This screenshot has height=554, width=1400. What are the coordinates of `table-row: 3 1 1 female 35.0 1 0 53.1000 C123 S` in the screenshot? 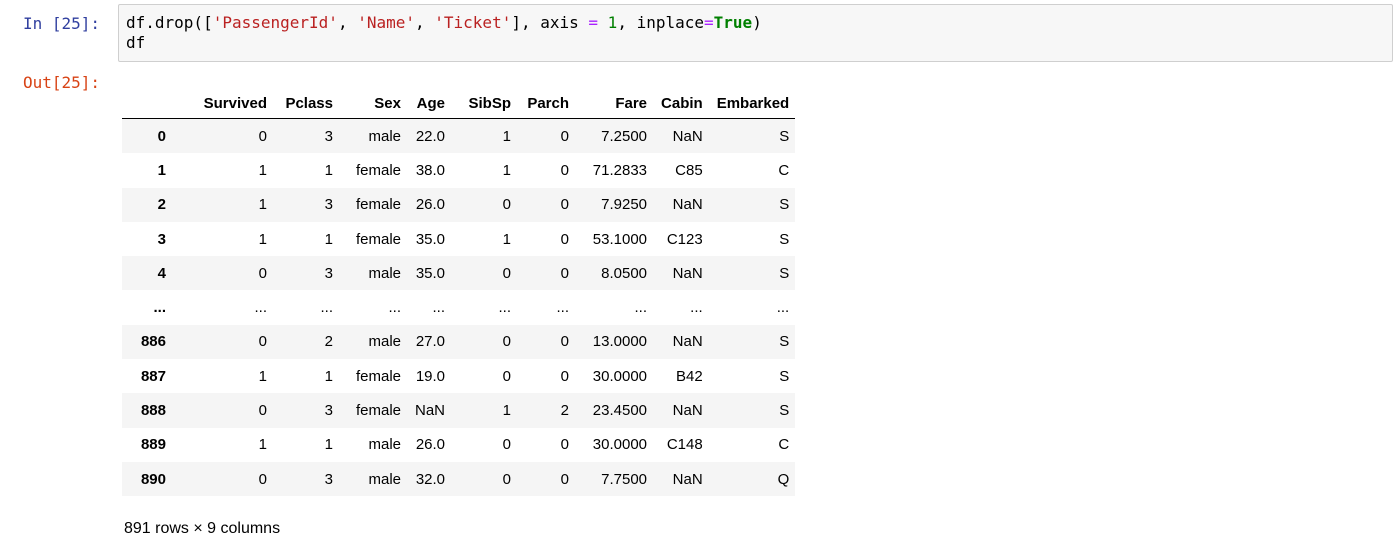 It's located at (459, 239).